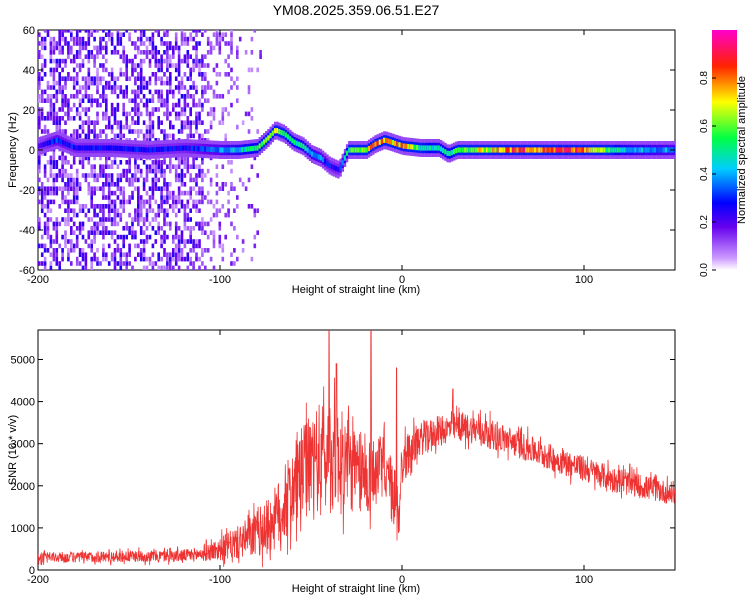 Image resolution: width=750 pixels, height=605 pixels. Describe the element at coordinates (23, 403) in the screenshot. I see `bottom-y-tick-label: 4000` at that location.